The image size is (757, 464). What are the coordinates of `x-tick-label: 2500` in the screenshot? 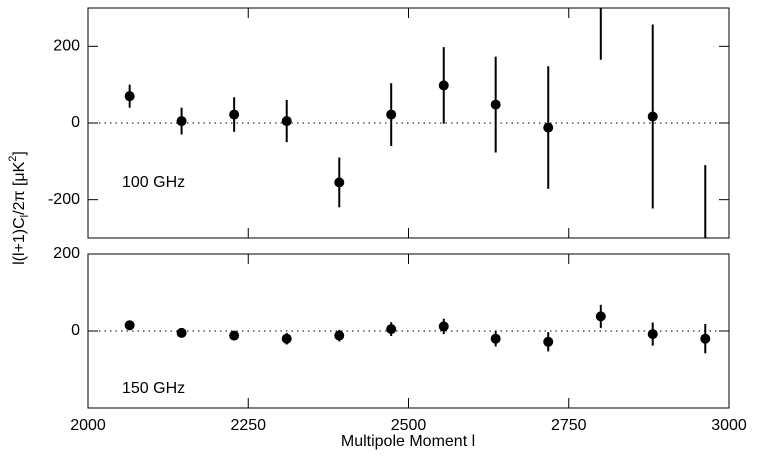 It's located at (409, 425).